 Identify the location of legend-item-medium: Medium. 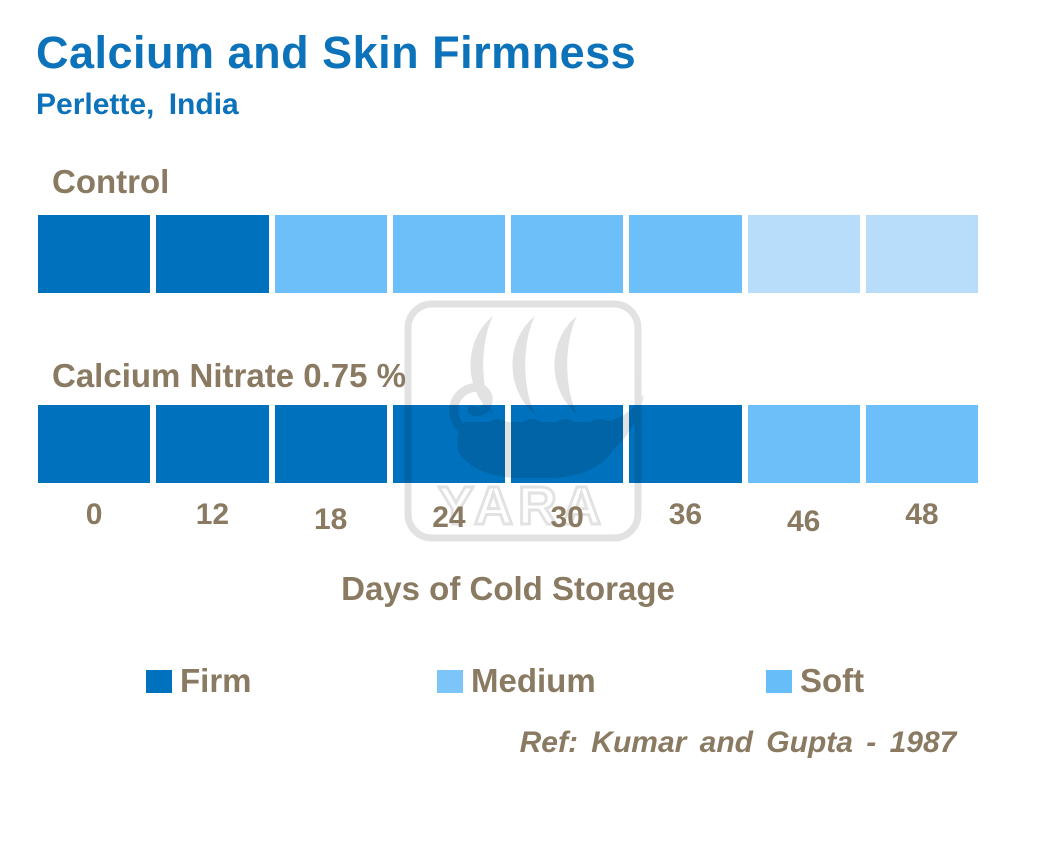
(516, 681).